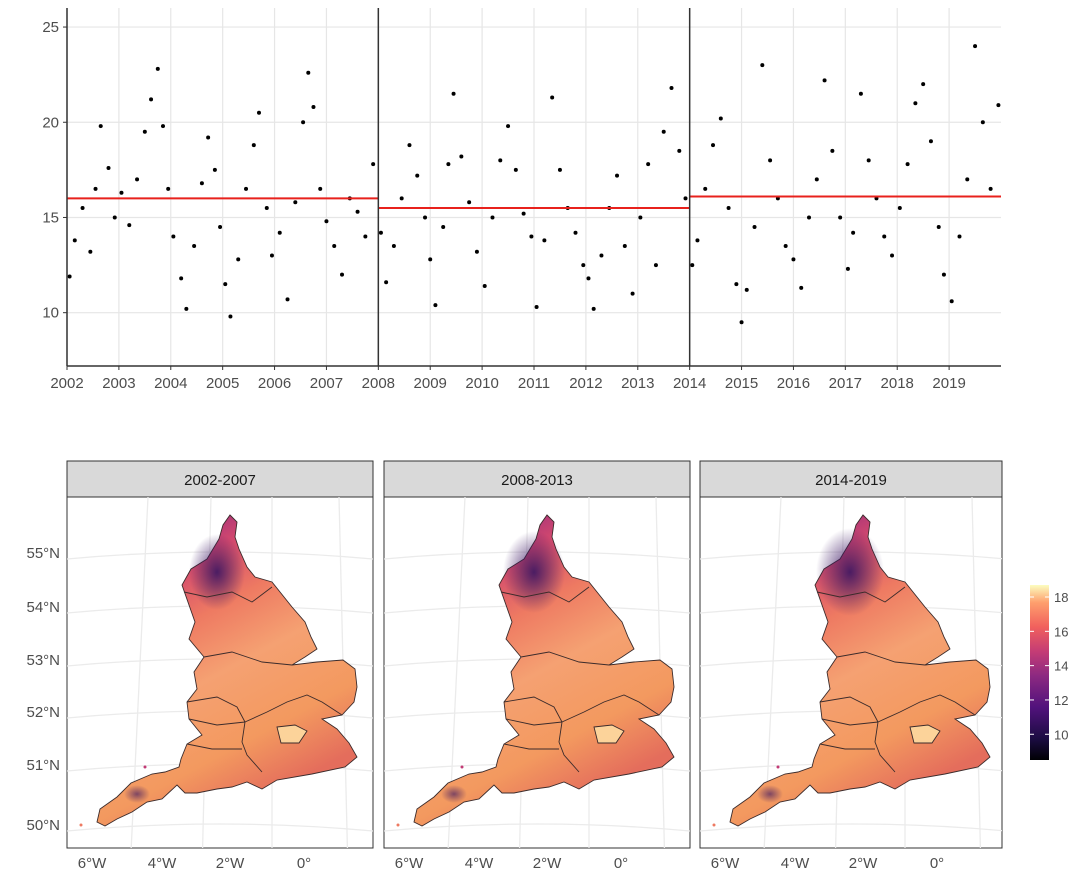  Describe the element at coordinates (43, 712) in the screenshot. I see `latitude-label: 52°N` at that location.